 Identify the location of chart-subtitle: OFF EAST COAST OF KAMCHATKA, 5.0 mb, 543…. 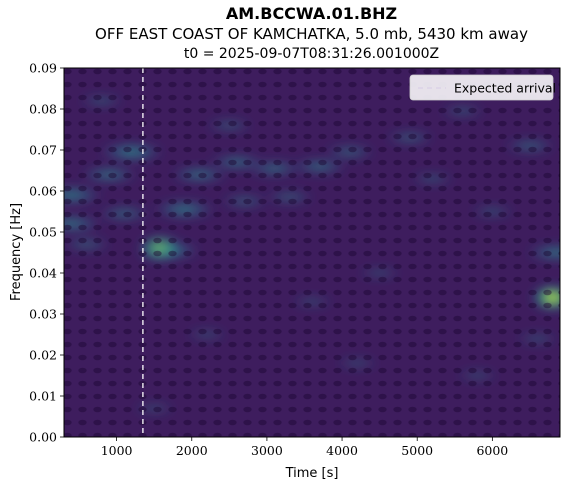
(311, 34).